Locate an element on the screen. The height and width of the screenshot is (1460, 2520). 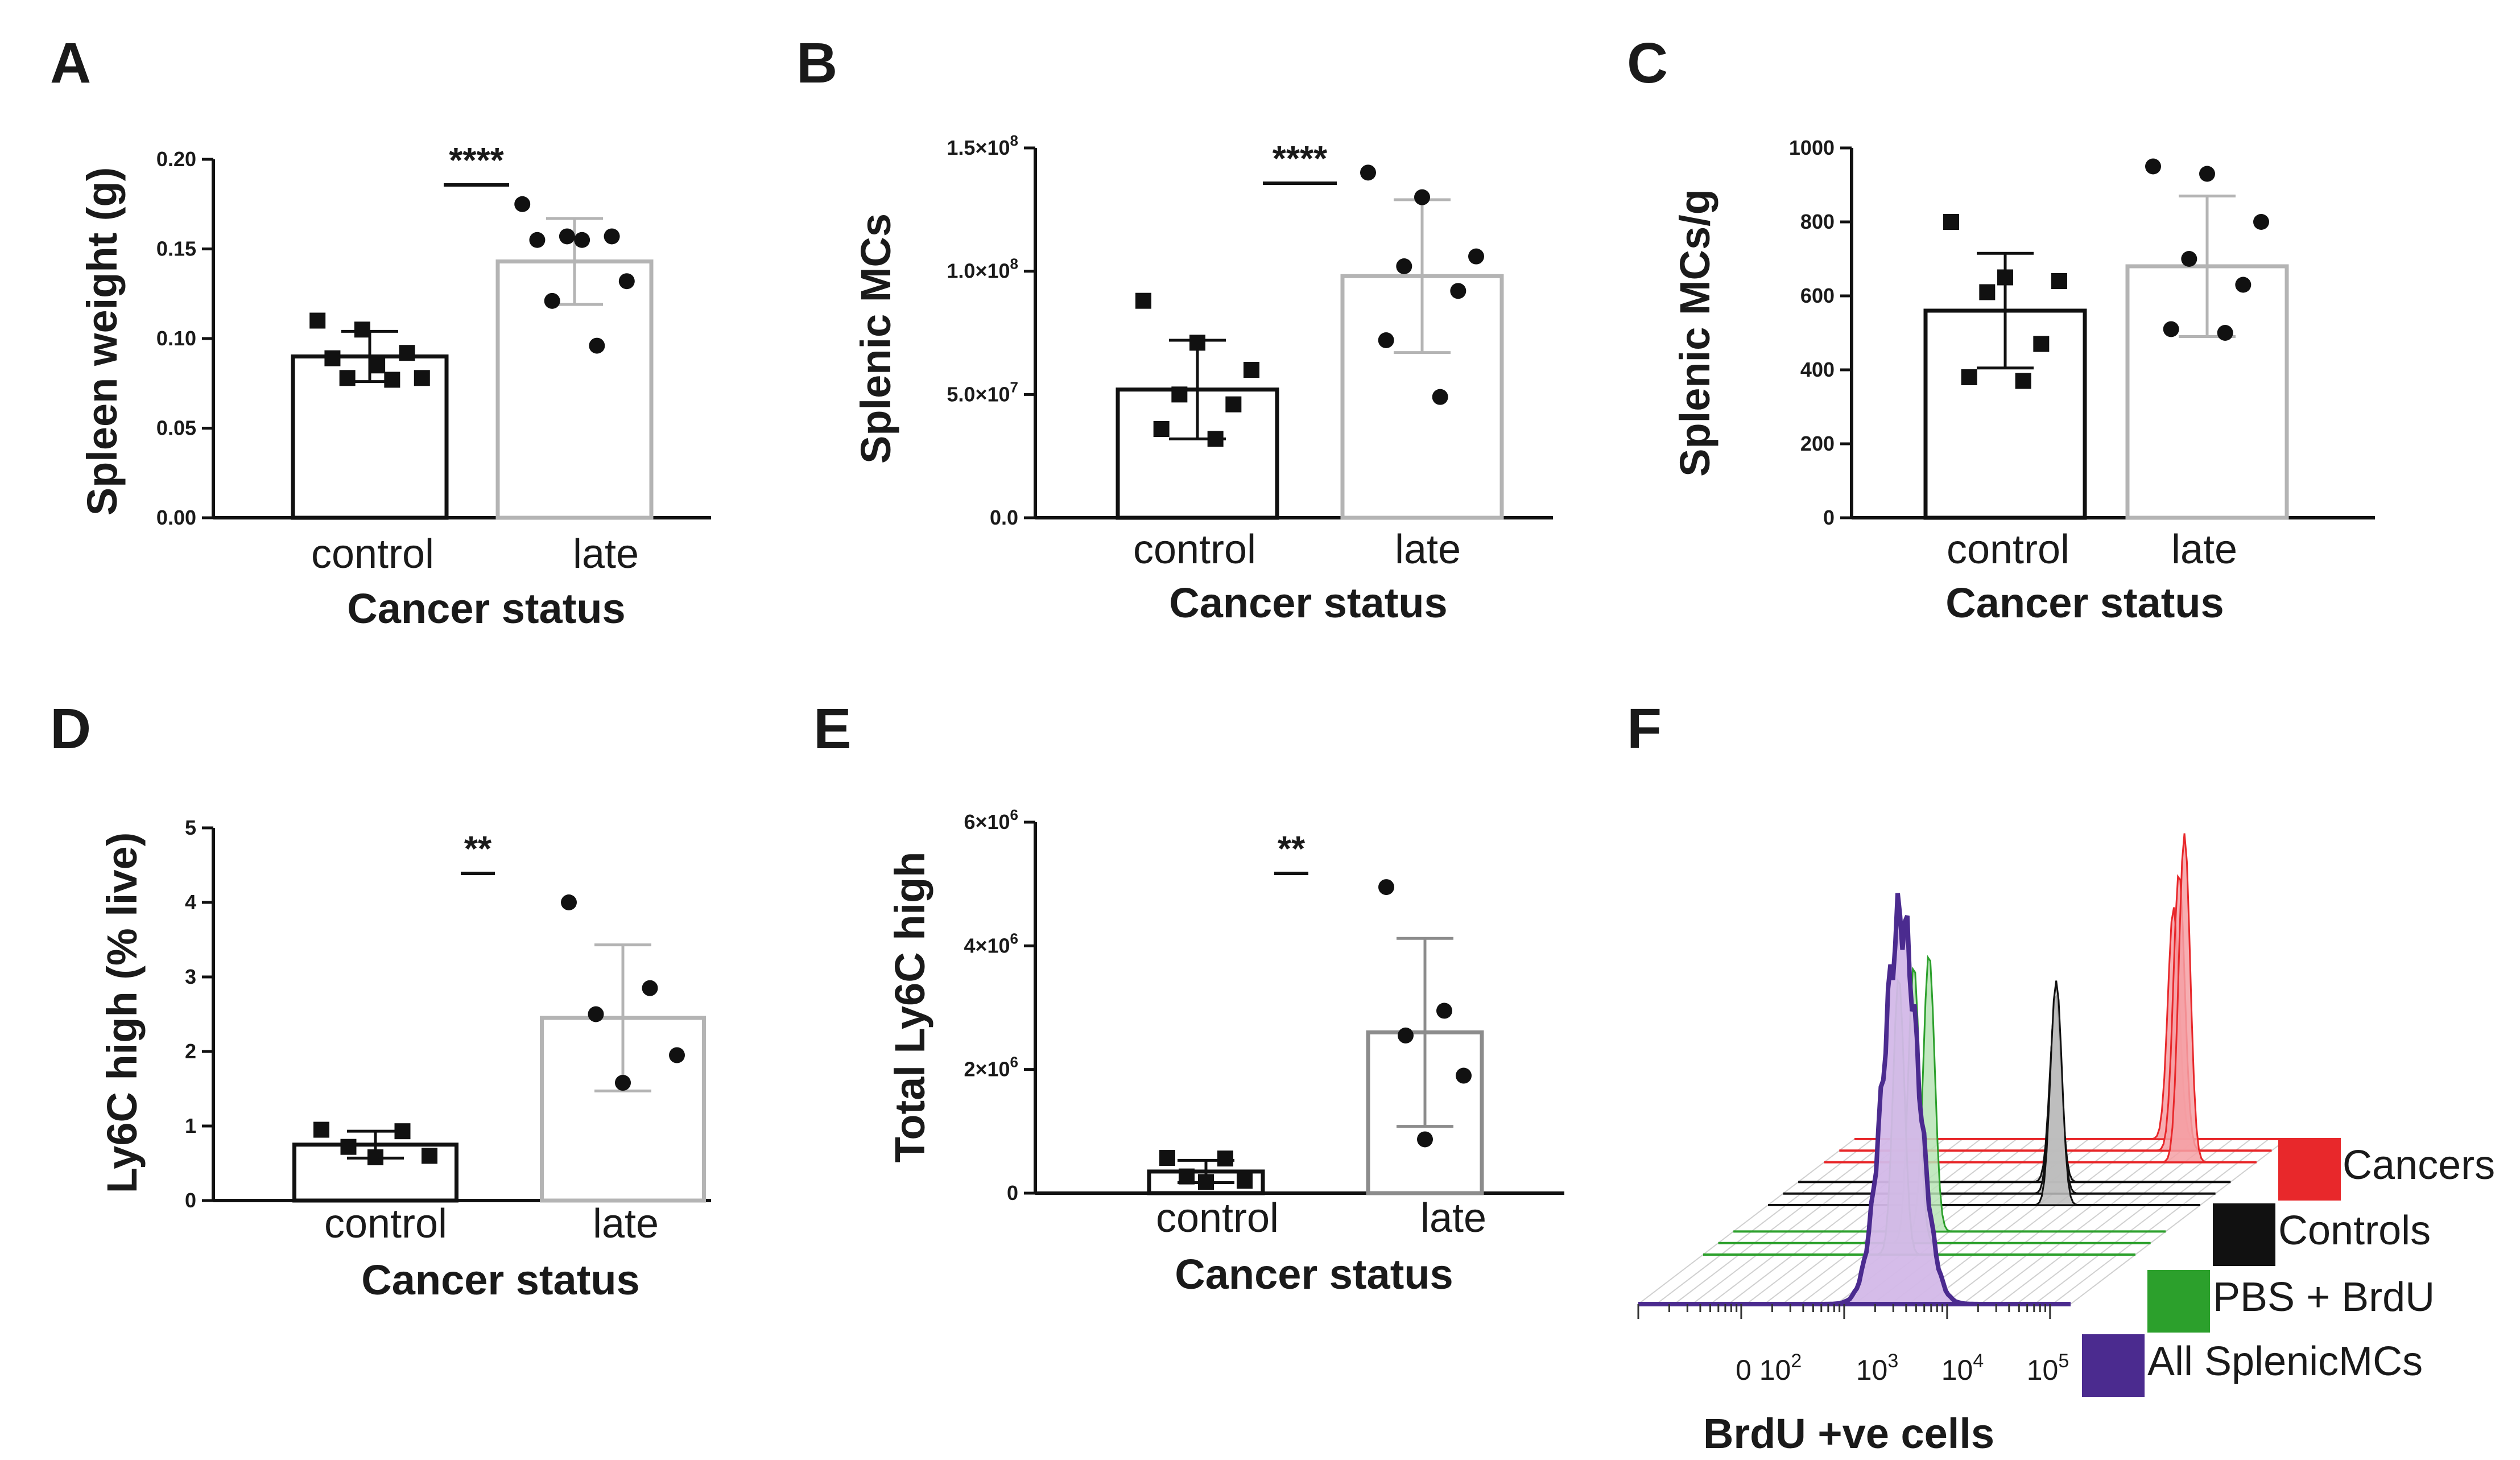
legend-label: PBS + BrdU is located at coordinates (2324, 1297).